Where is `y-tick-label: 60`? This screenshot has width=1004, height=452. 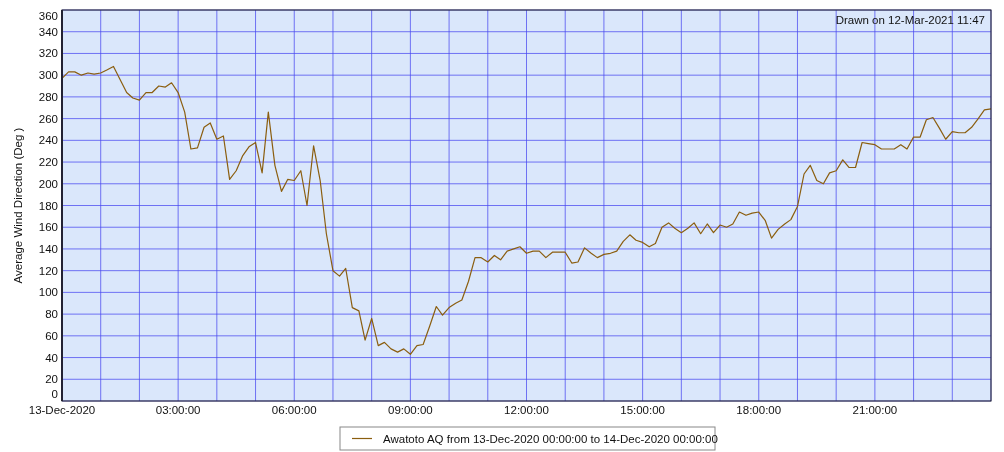 y-tick-label: 60 is located at coordinates (51, 335).